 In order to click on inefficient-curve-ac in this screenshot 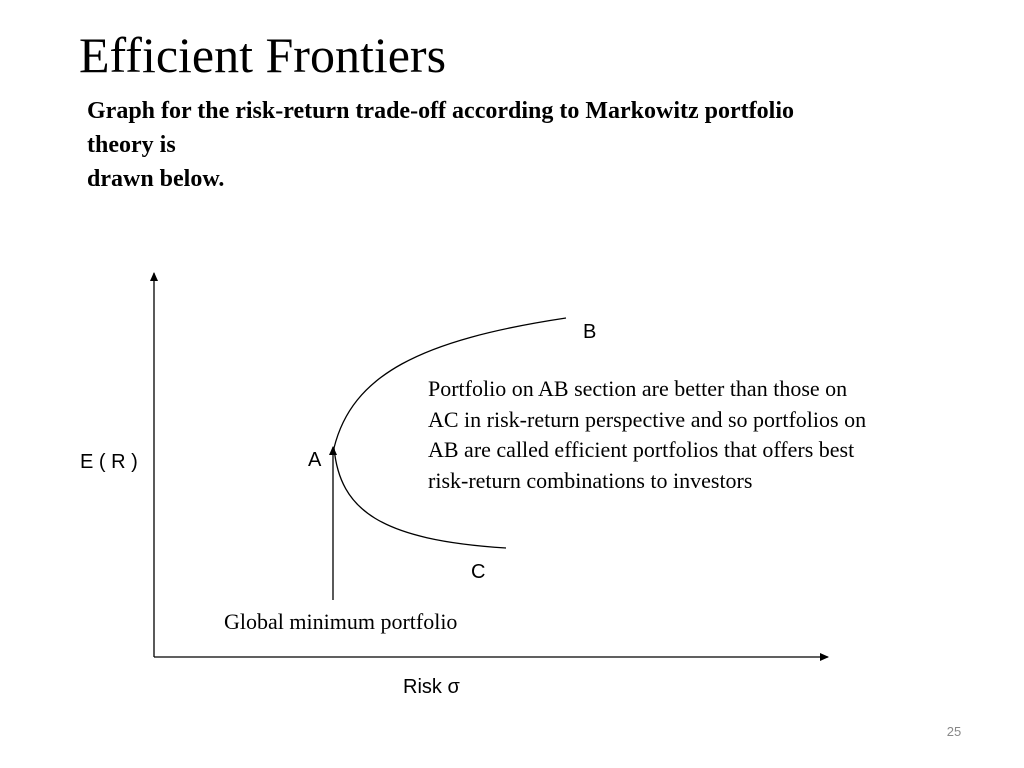, I will do `click(420, 498)`.